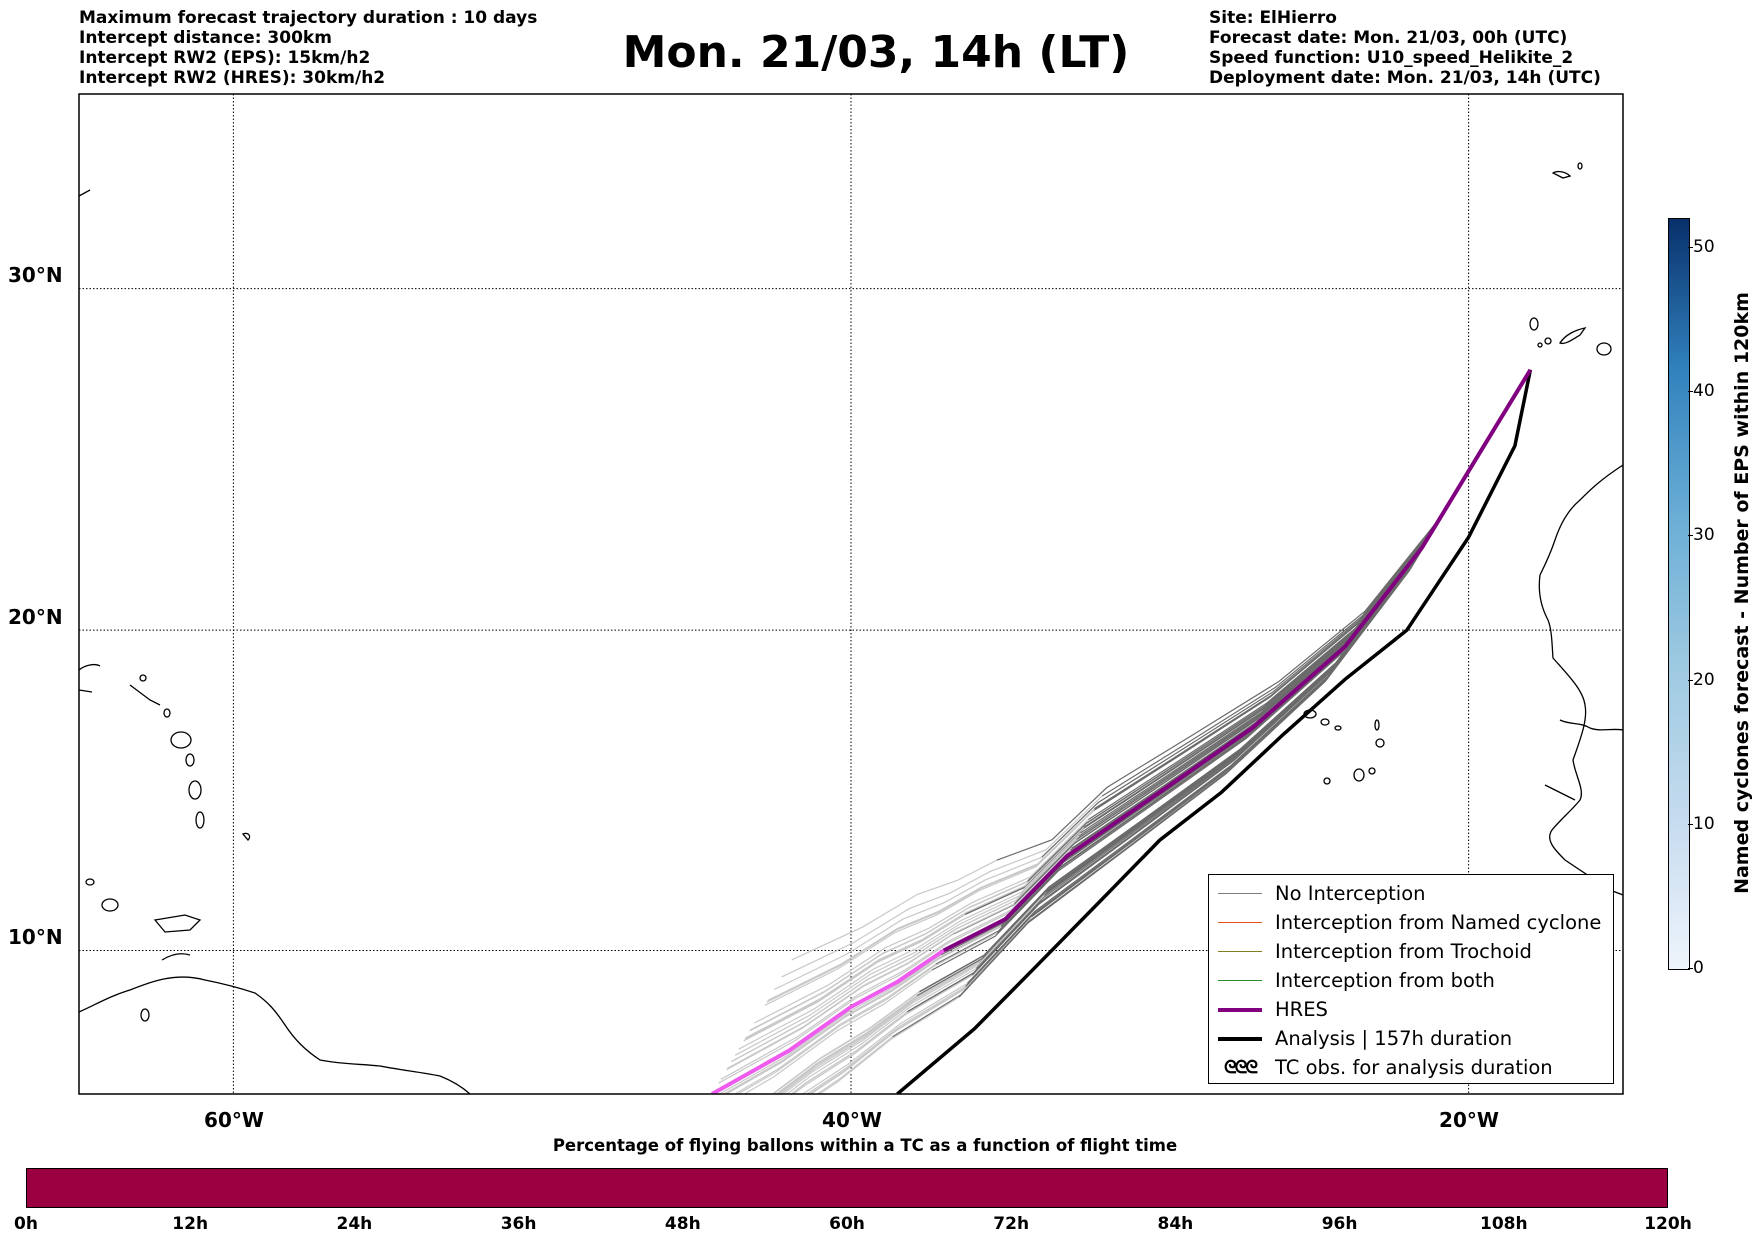  What do you see at coordinates (1698, 968) in the screenshot?
I see `colorbar-tick-label: 0` at bounding box center [1698, 968].